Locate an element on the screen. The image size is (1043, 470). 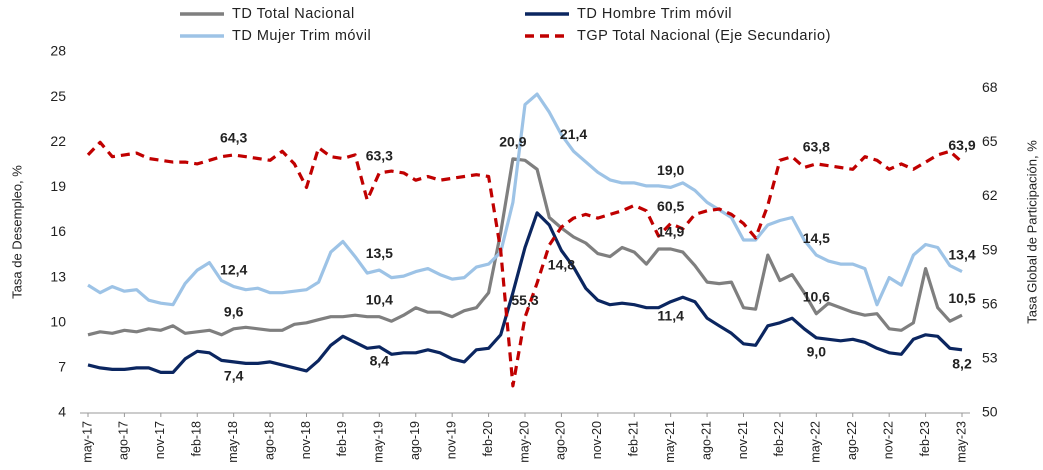
y-tick-label: 4 is located at coordinates (62, 412).